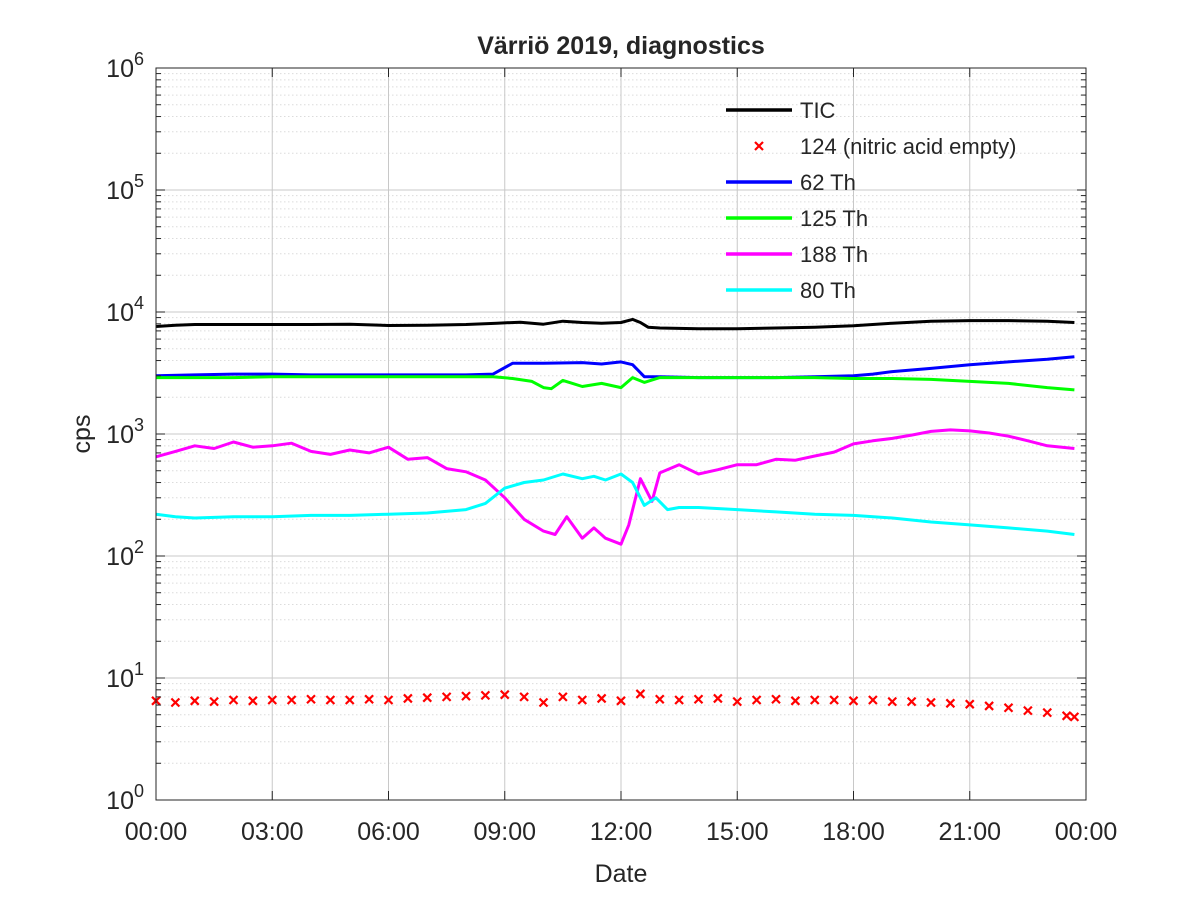 The height and width of the screenshot is (905, 1200). I want to click on y-tick-label: 10⁵, so click(125, 188).